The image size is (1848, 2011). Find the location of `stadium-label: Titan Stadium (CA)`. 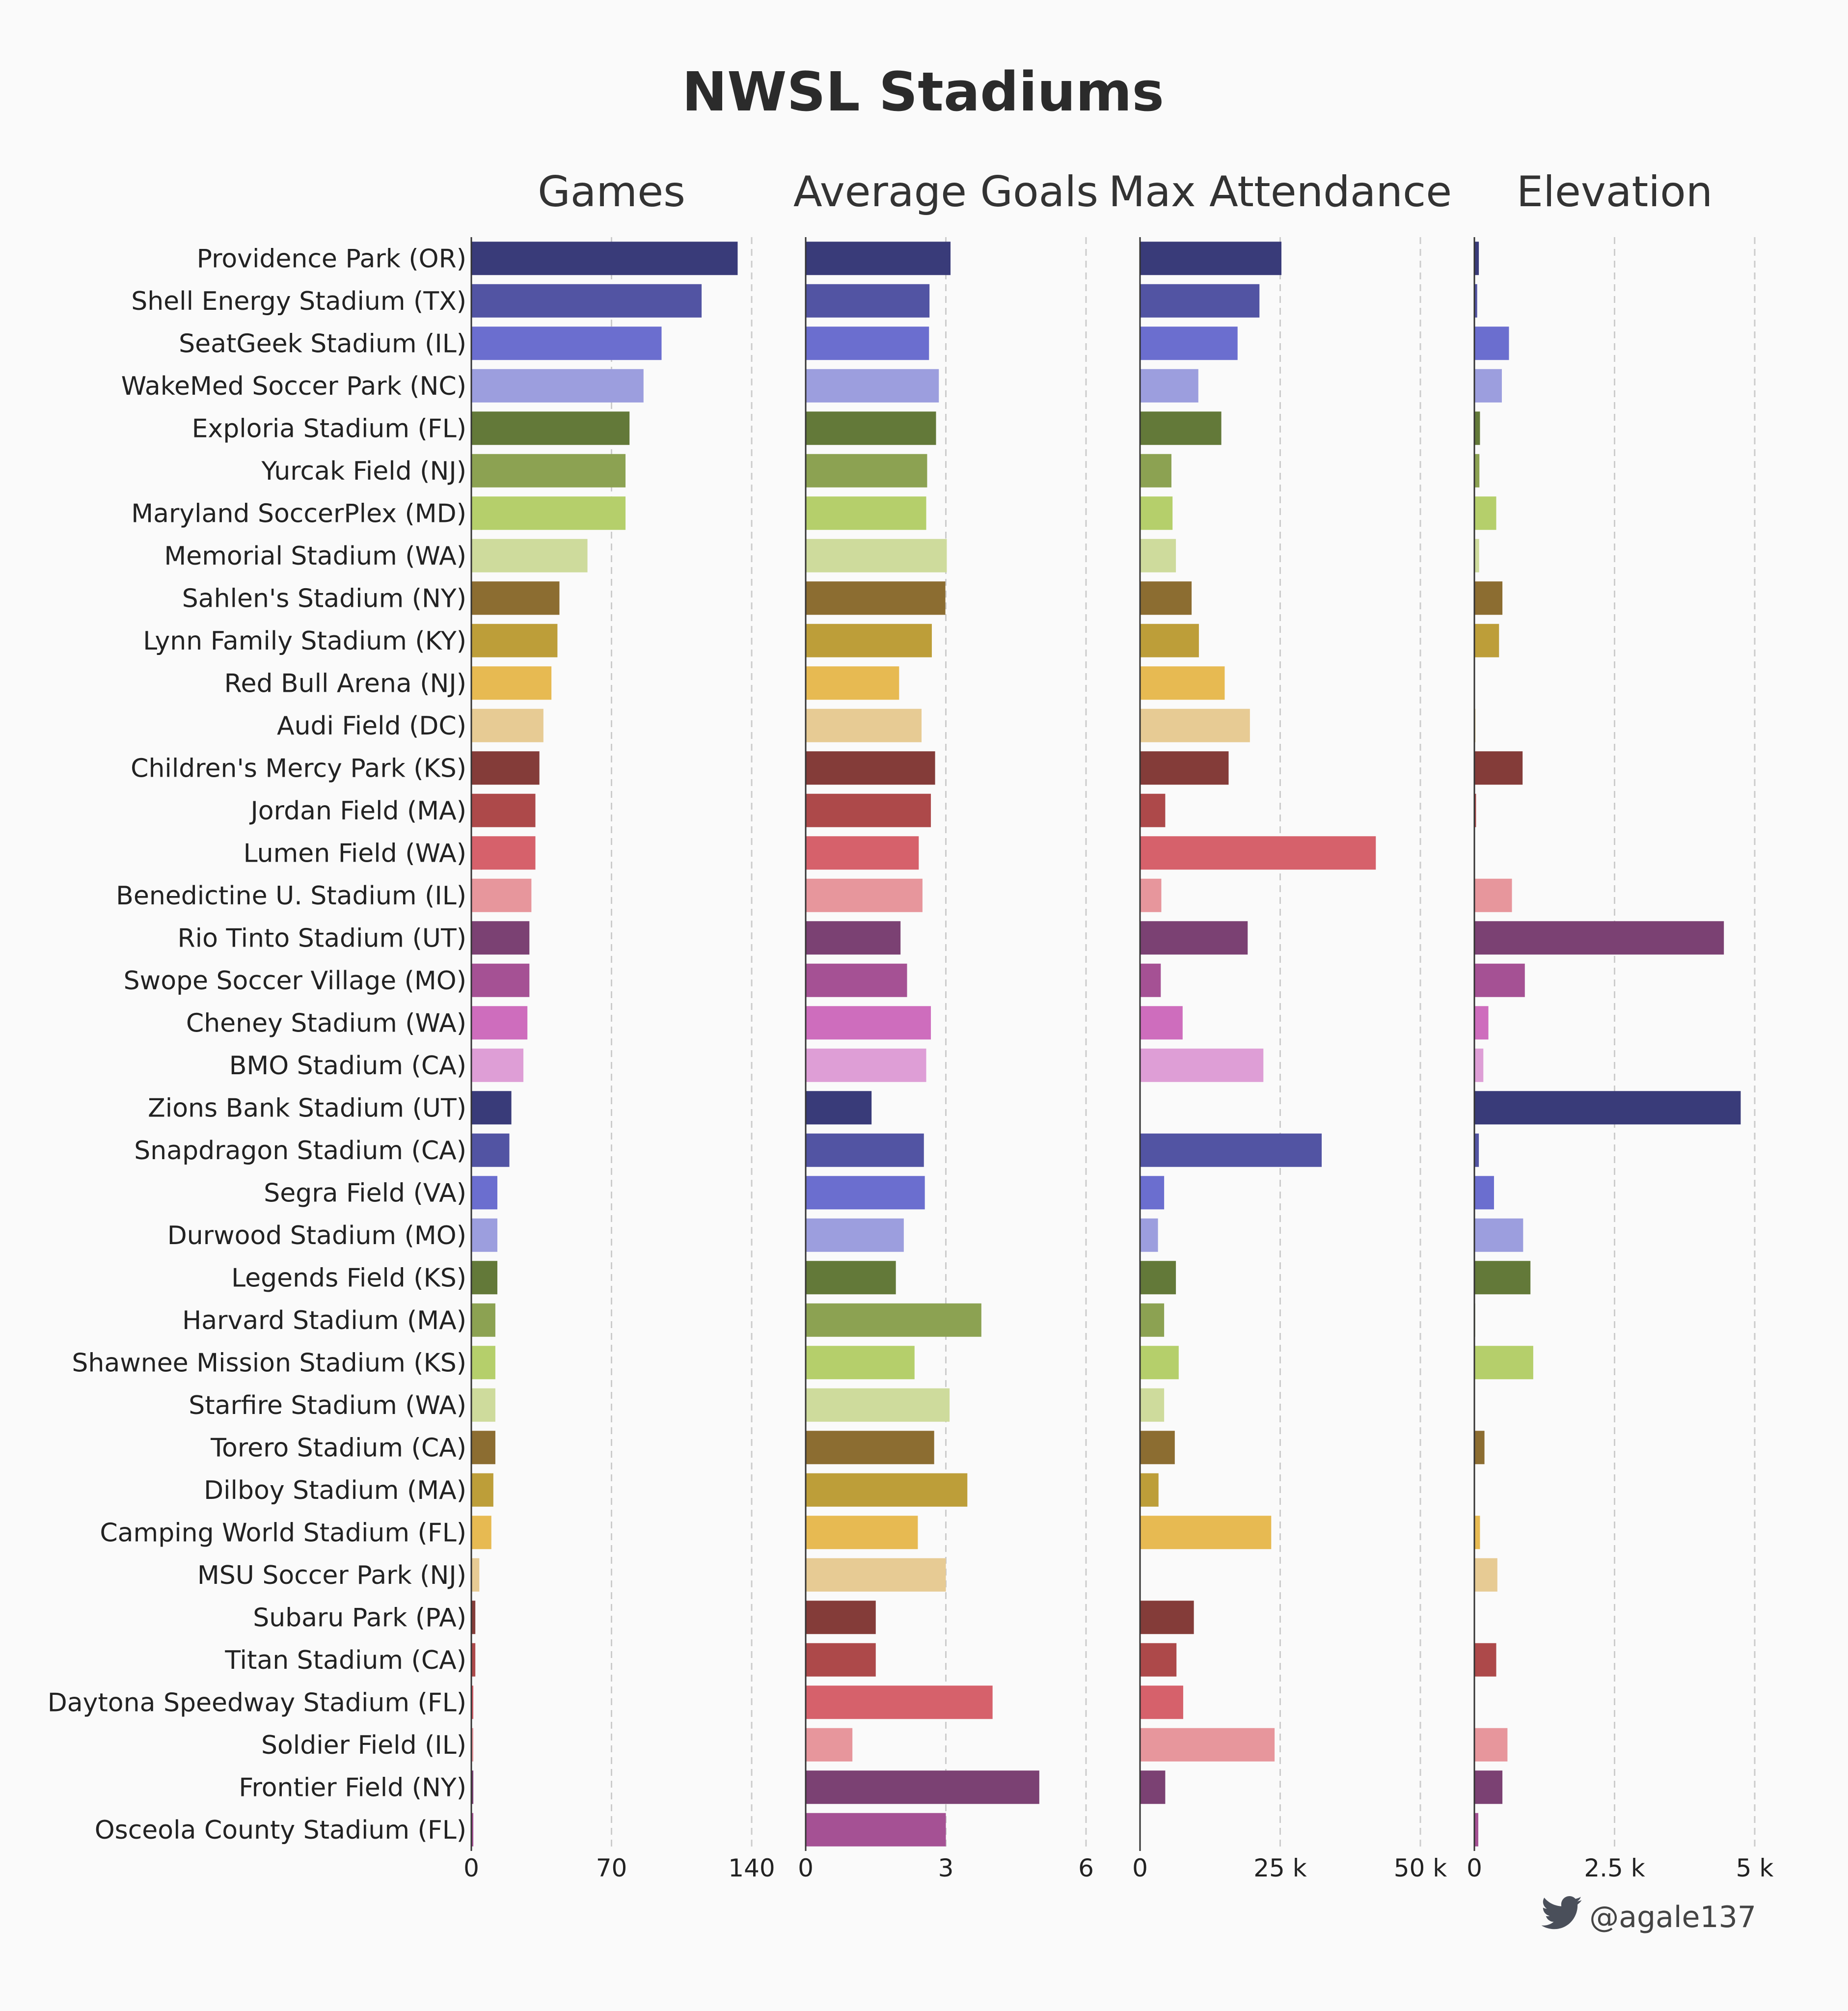

stadium-label: Titan Stadium (CA) is located at coordinates (345, 1660).